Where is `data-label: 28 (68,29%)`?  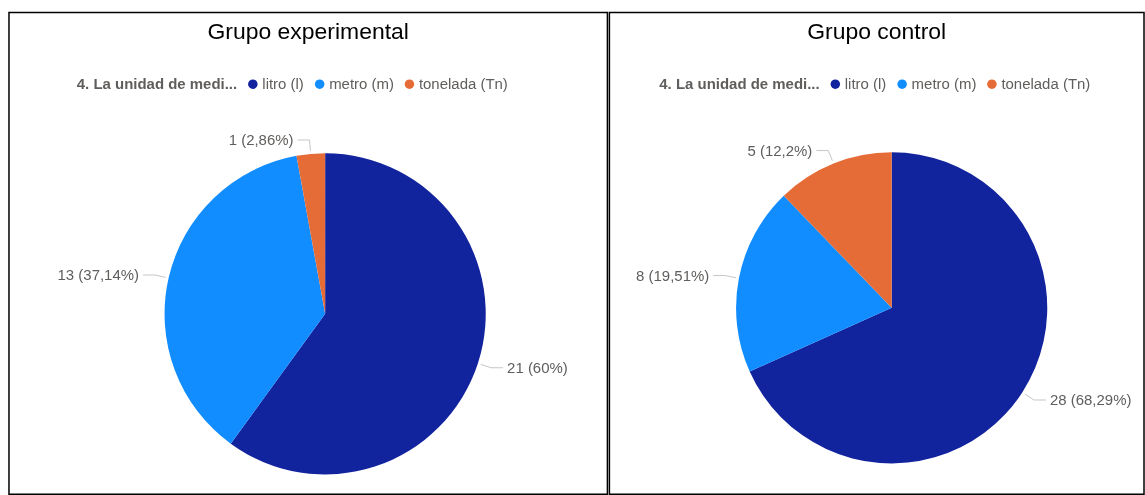
data-label: 28 (68,29%) is located at coordinates (1090, 399).